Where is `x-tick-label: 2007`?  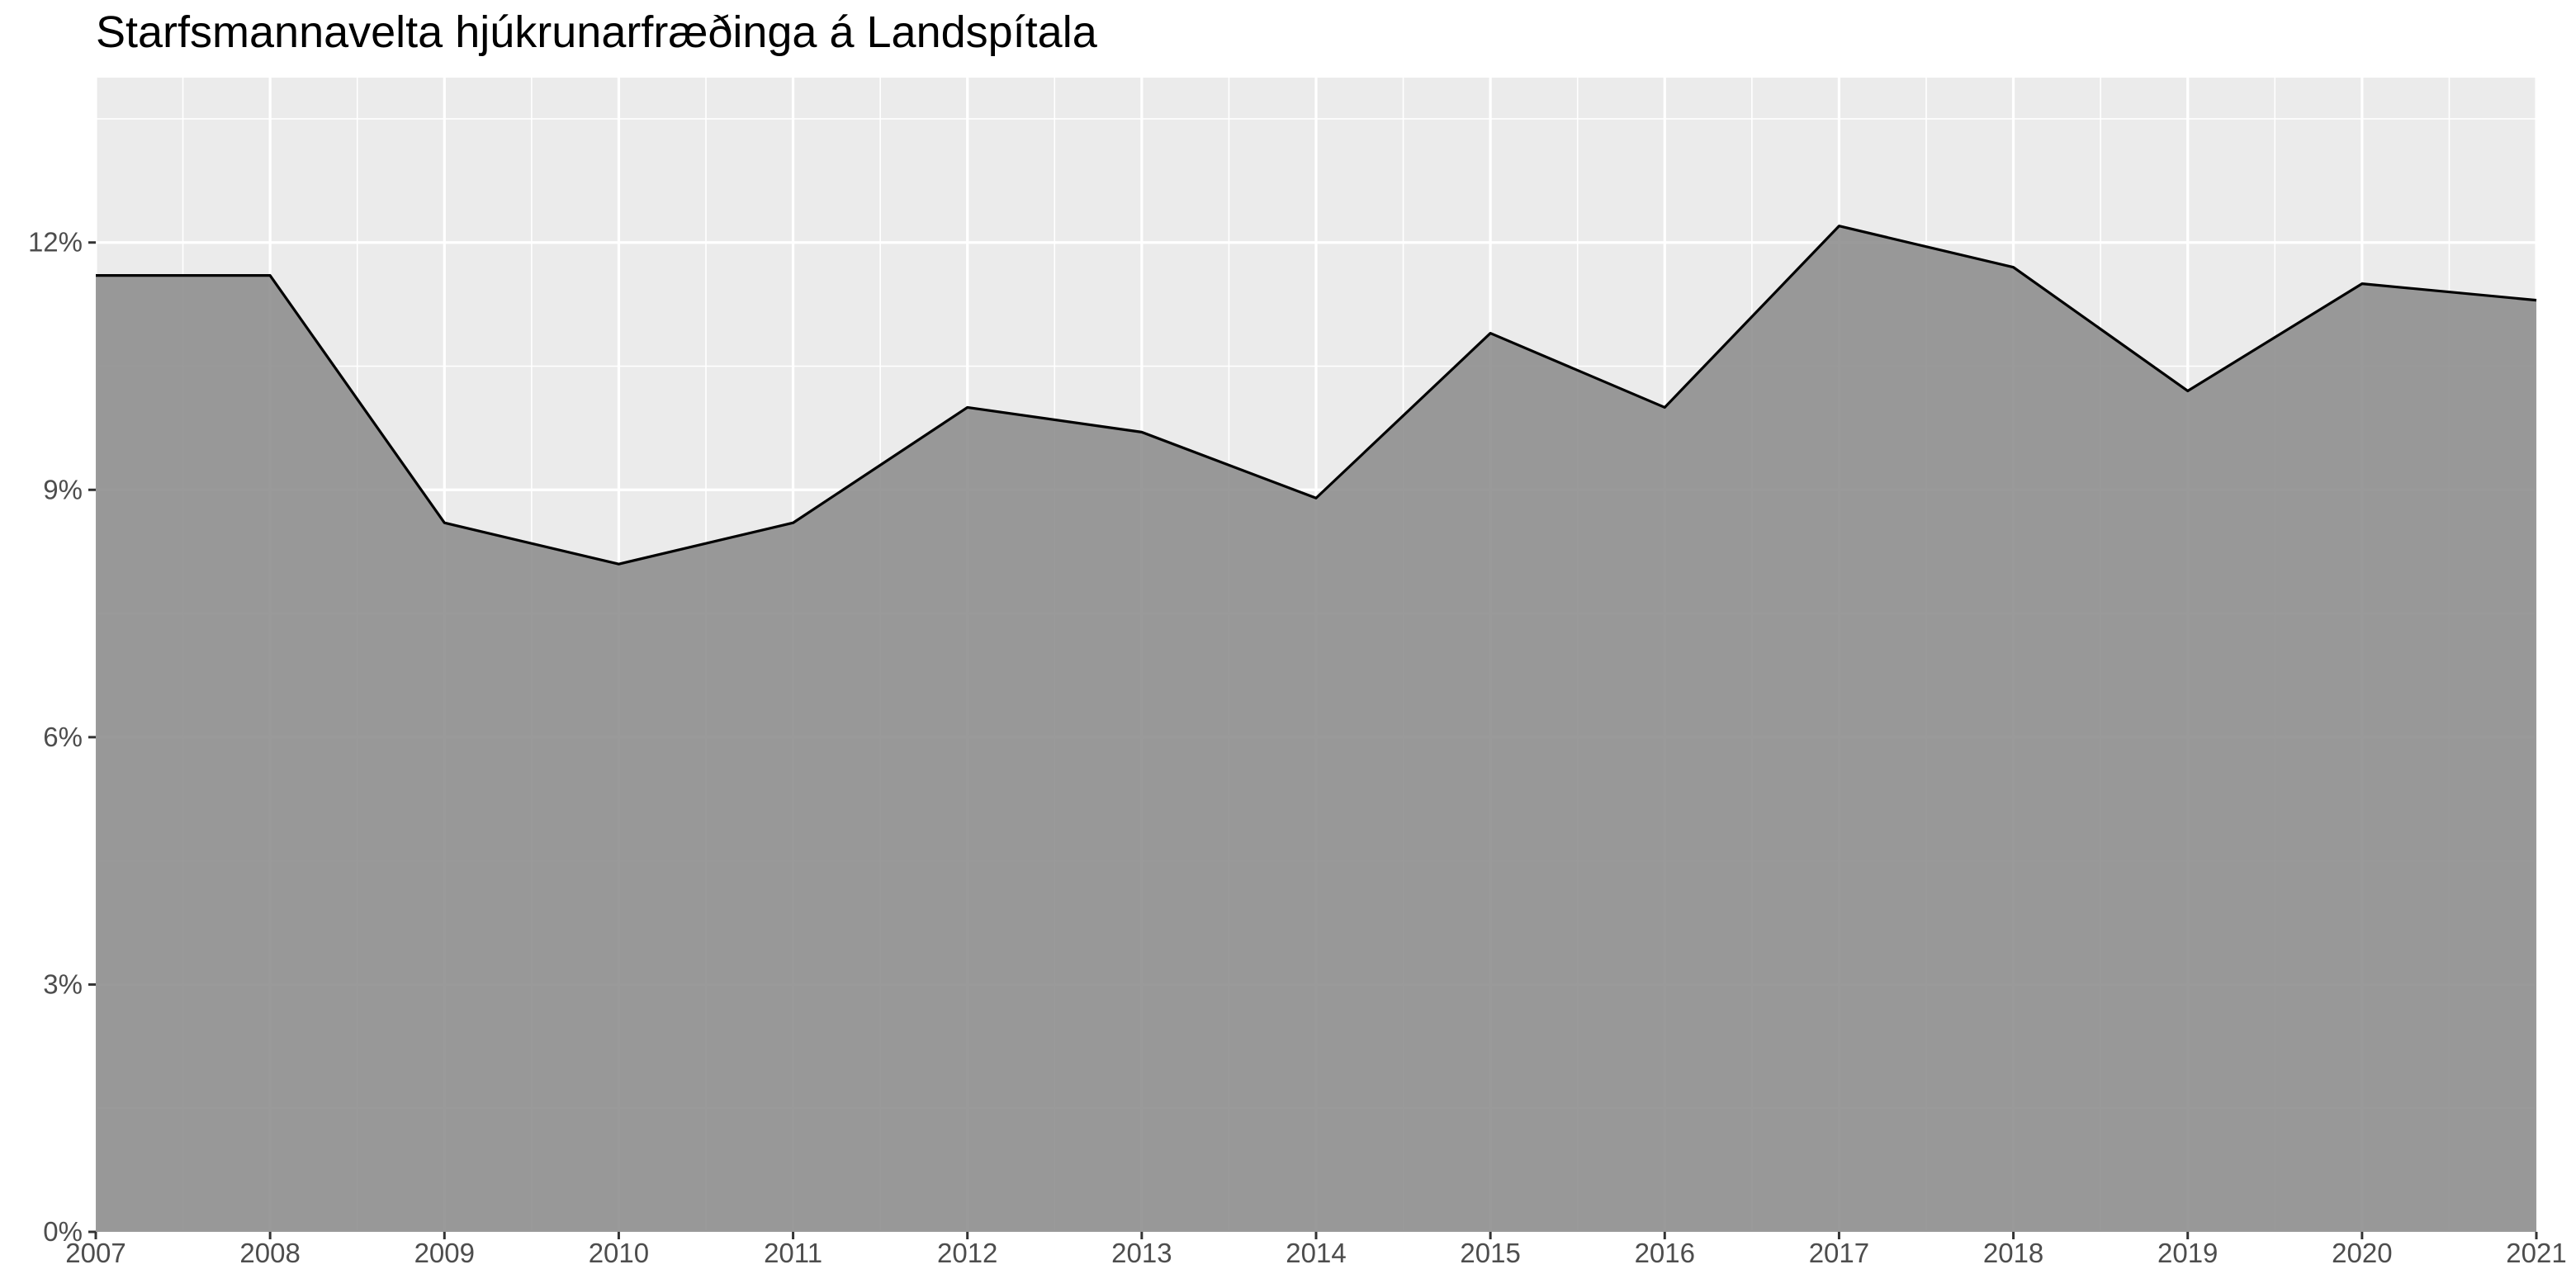
x-tick-label: 2007 is located at coordinates (95, 1253).